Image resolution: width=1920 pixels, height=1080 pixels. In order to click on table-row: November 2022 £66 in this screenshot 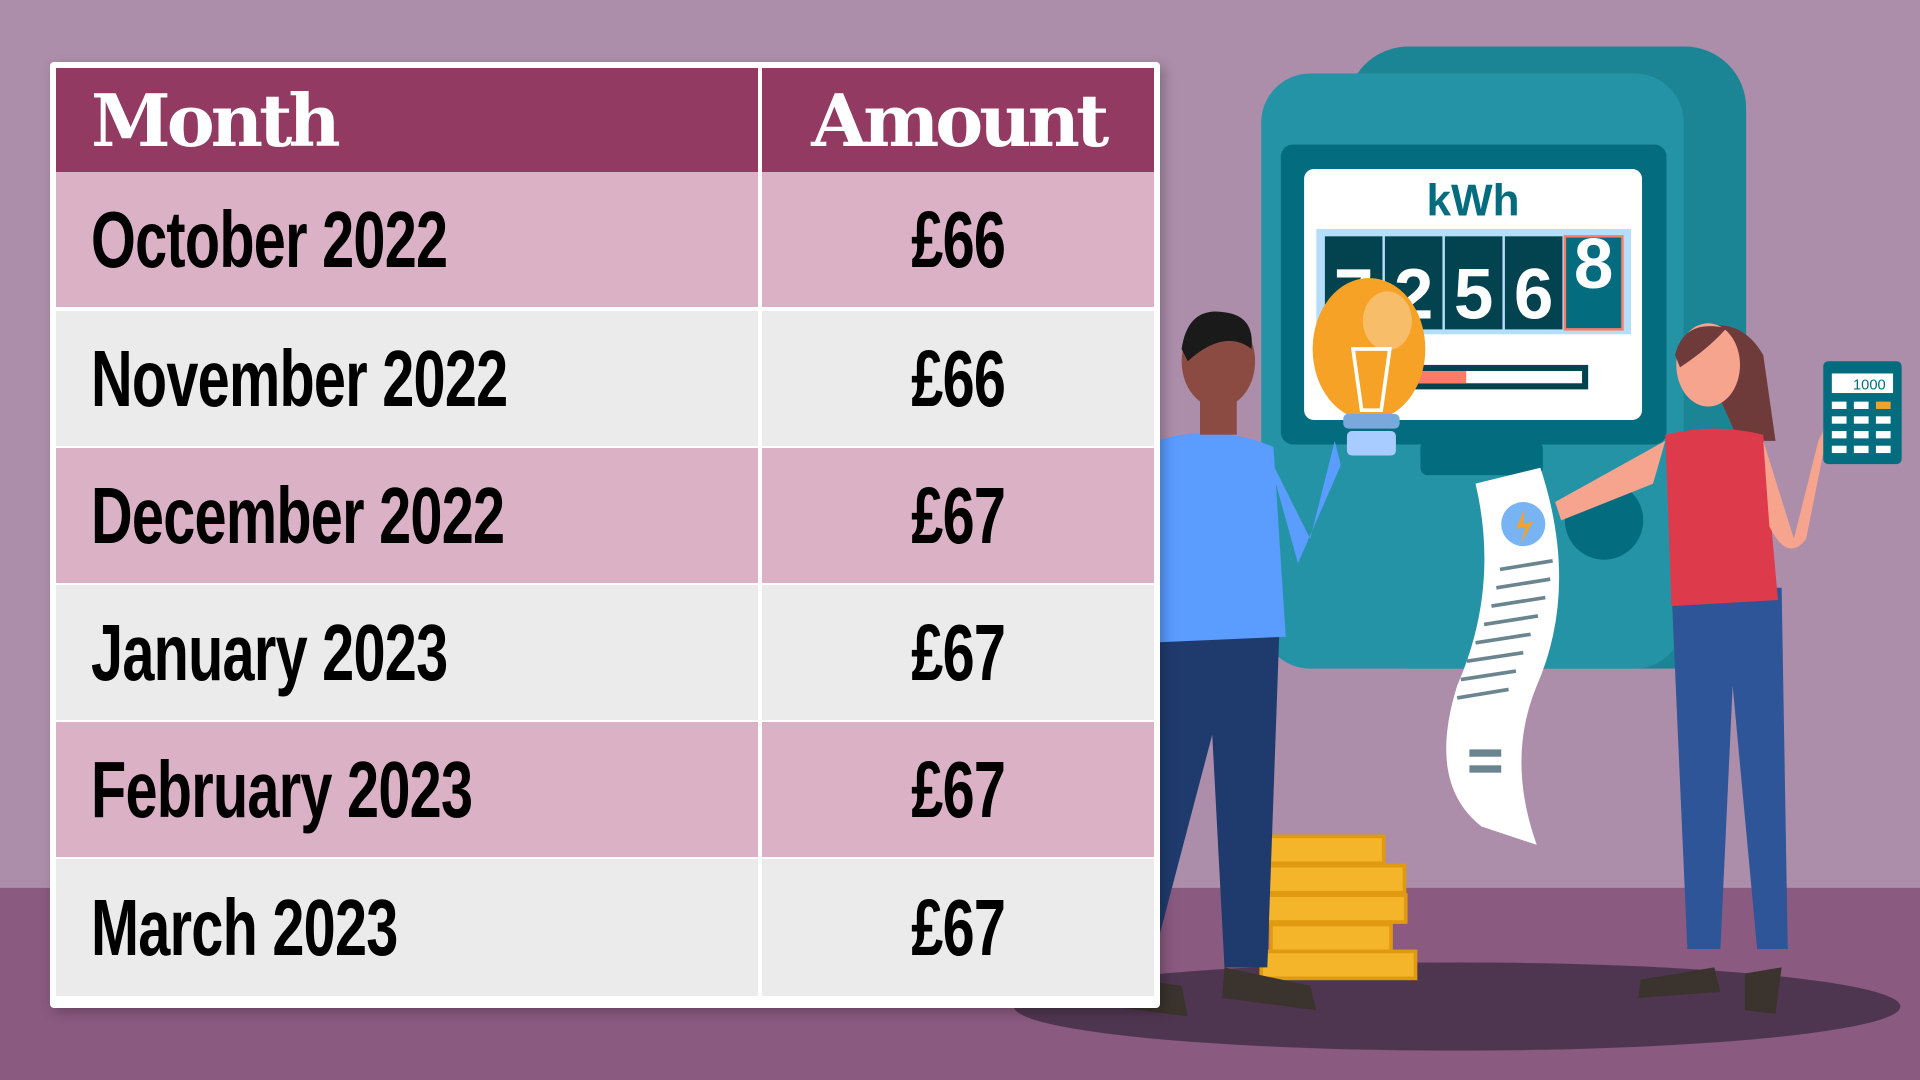, I will do `click(605, 378)`.